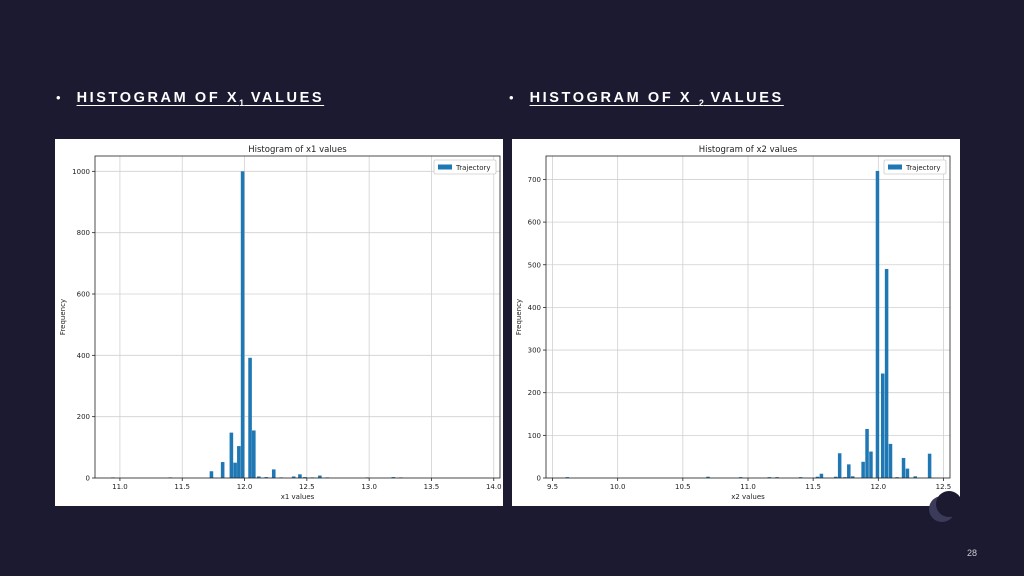 This screenshot has height=576, width=1024. I want to click on y-tick-label: 700, so click(534, 180).